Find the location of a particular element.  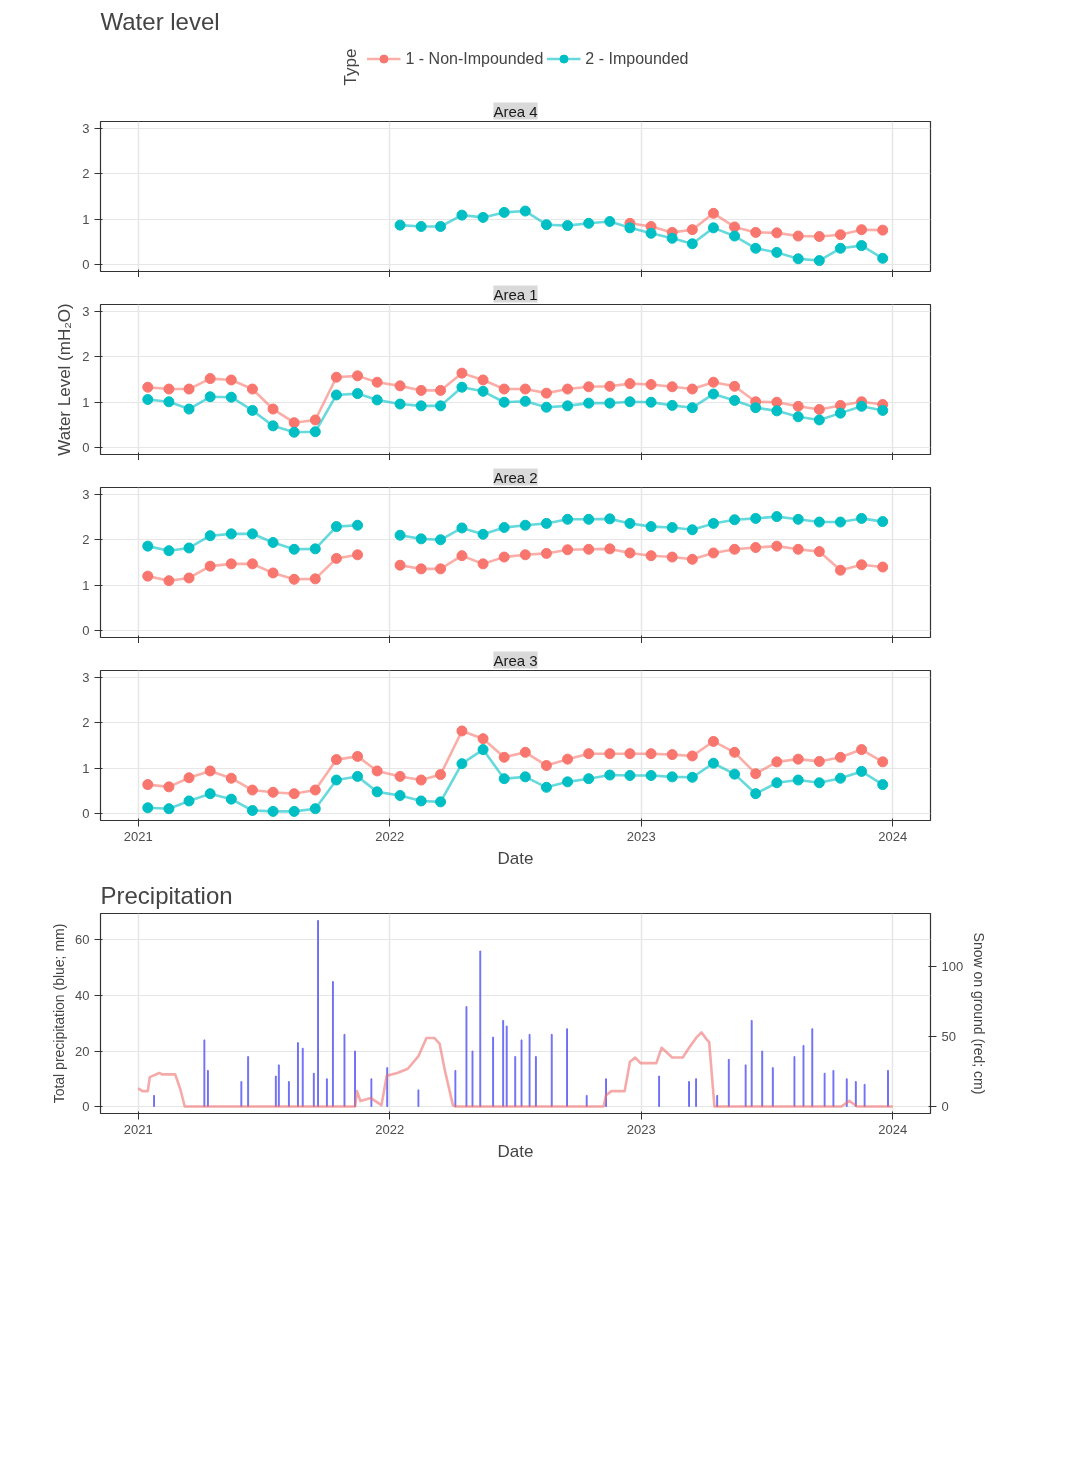

y2-tick-label: 0 is located at coordinates (945, 1107).